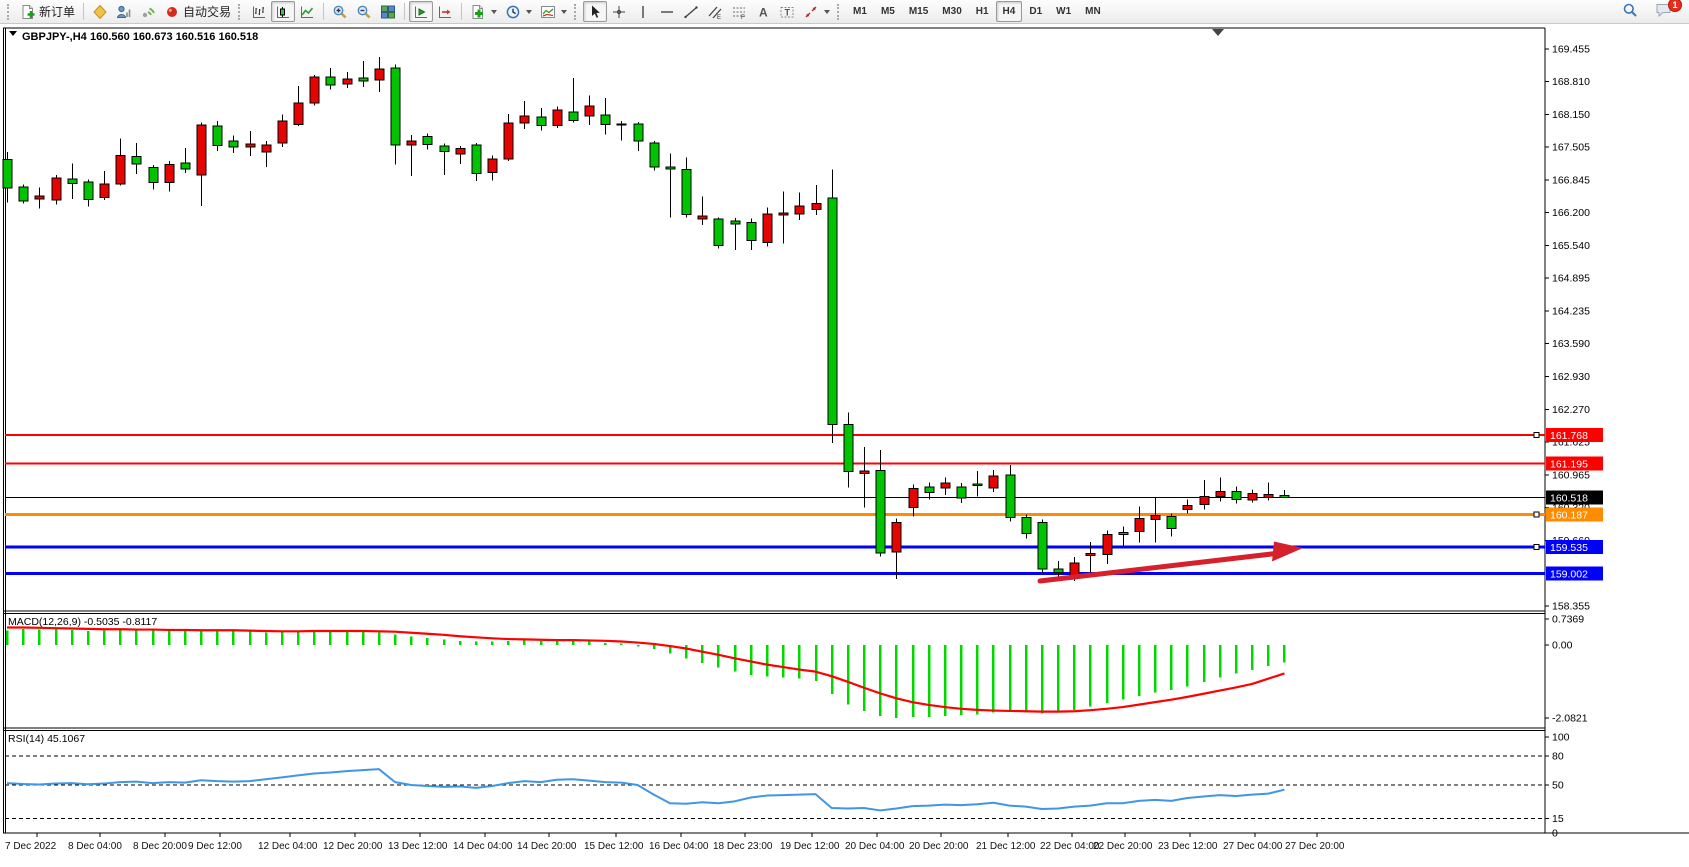 Image resolution: width=1689 pixels, height=867 pixels. I want to click on auto-scroll-icon, so click(421, 12).